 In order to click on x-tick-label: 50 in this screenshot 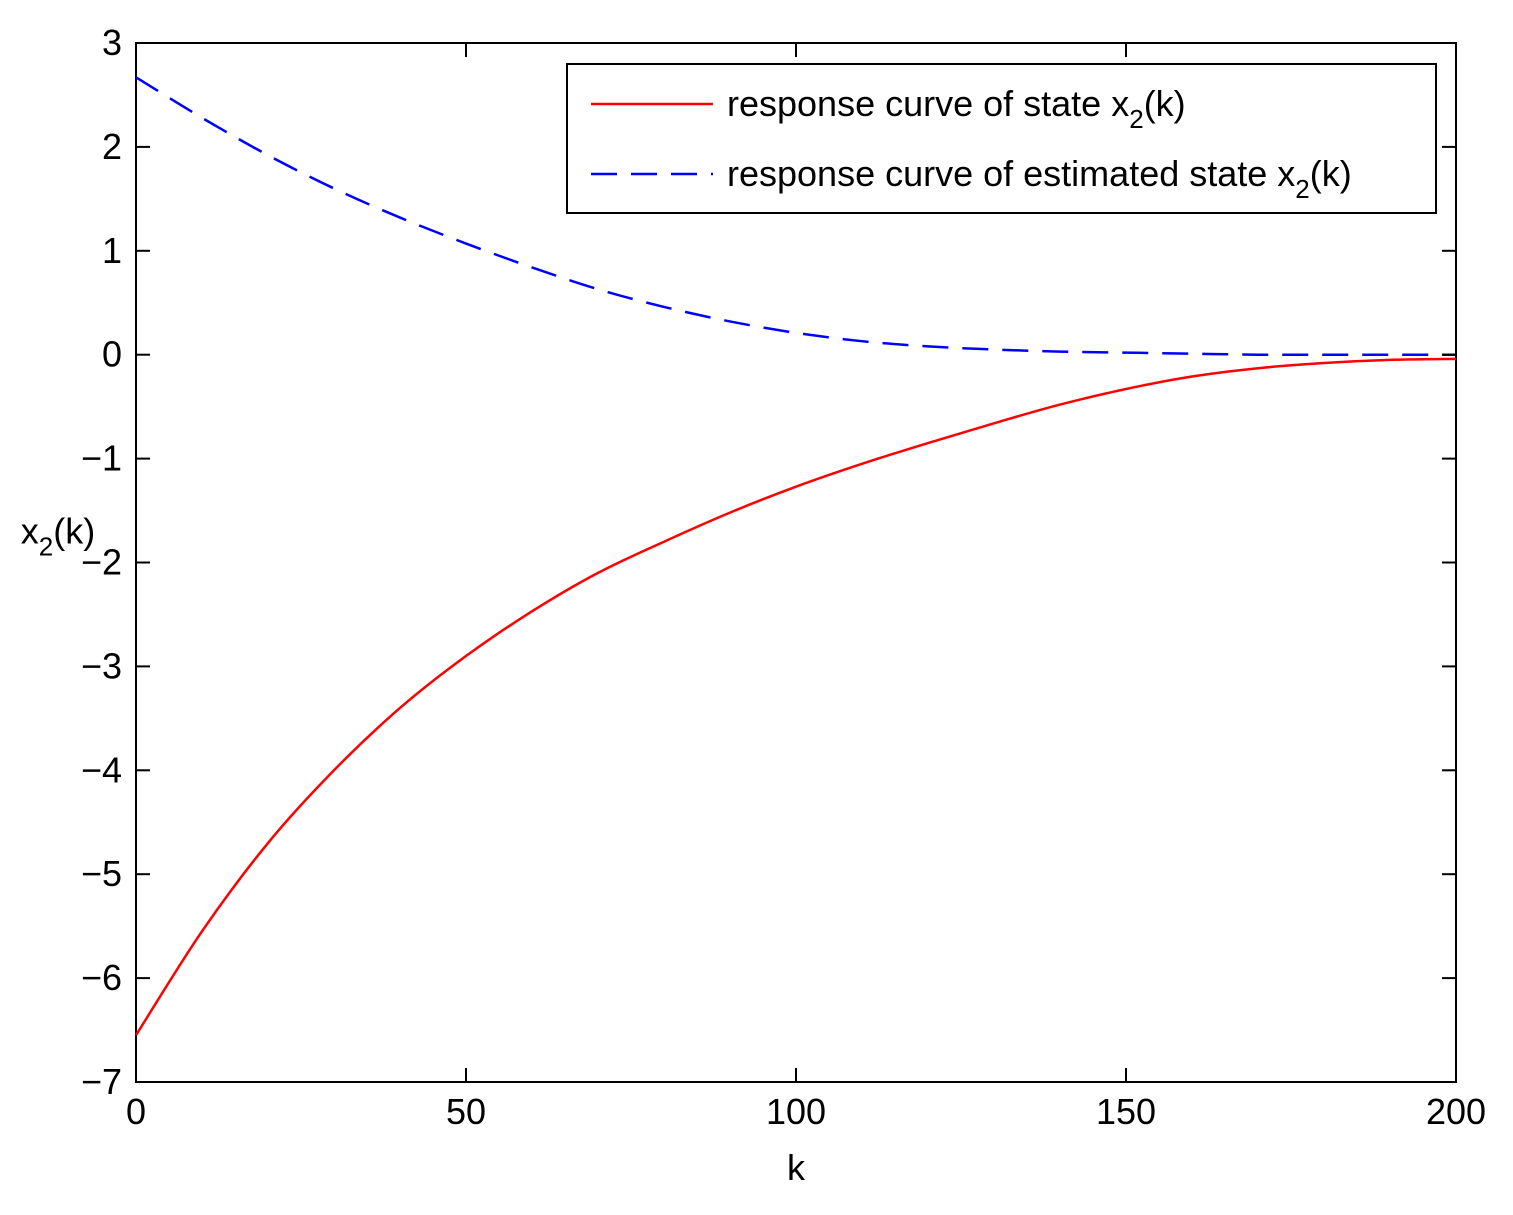, I will do `click(466, 1111)`.